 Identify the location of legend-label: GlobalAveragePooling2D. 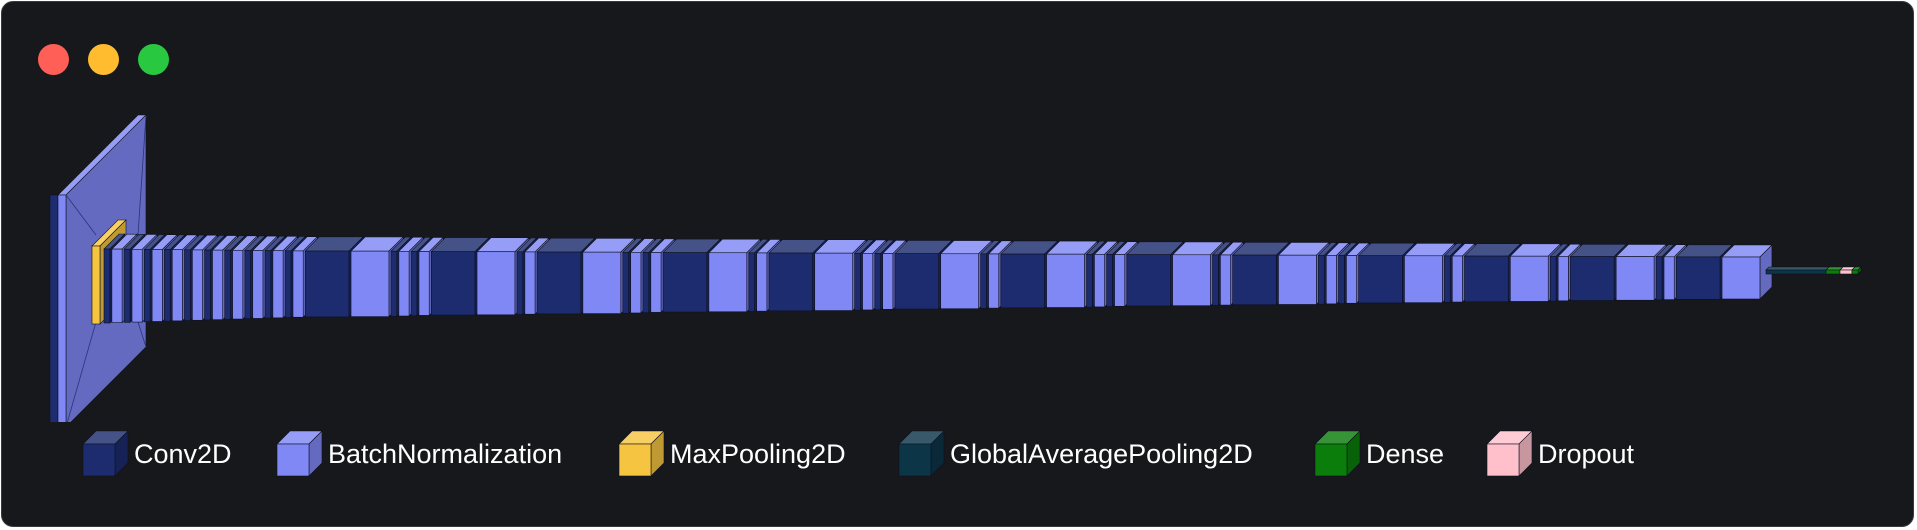
(1101, 454).